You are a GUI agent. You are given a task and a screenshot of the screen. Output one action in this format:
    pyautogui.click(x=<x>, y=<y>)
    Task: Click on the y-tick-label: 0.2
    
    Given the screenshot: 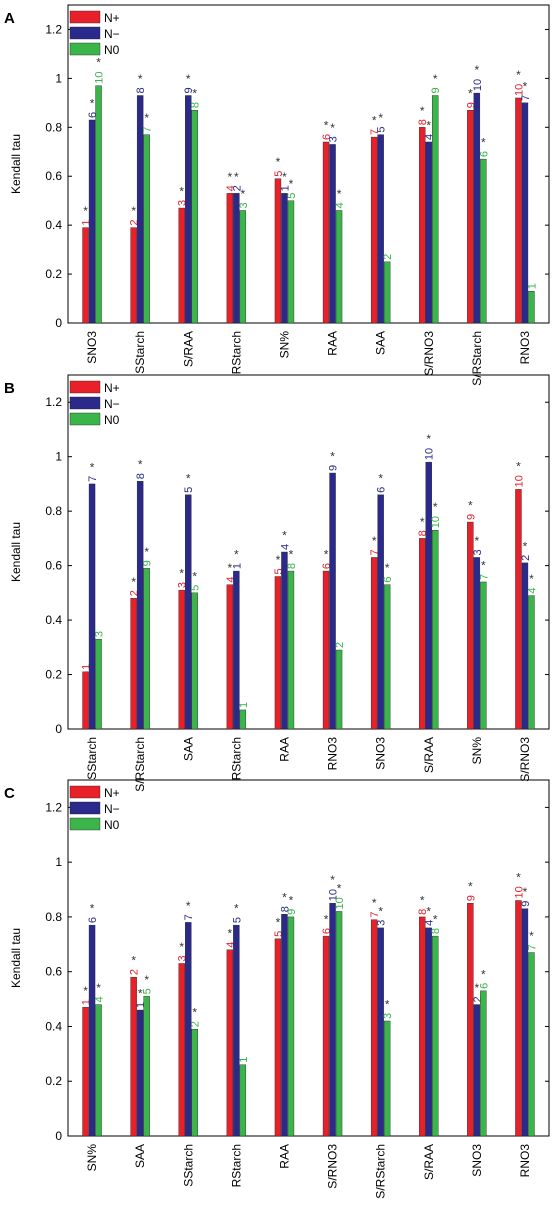 What is the action you would take?
    pyautogui.click(x=53, y=1081)
    